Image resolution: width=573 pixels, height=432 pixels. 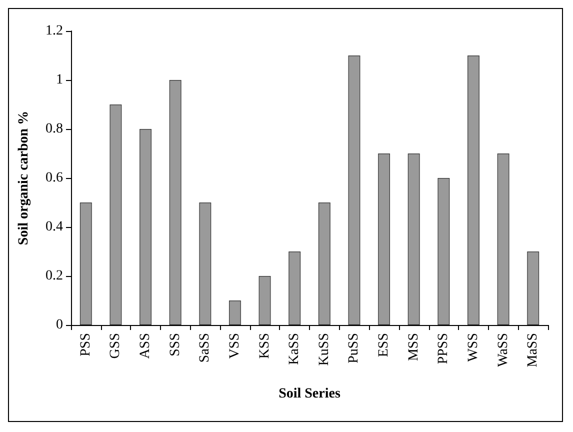 What do you see at coordinates (414, 347) in the screenshot?
I see `x-tick-label: MSS` at bounding box center [414, 347].